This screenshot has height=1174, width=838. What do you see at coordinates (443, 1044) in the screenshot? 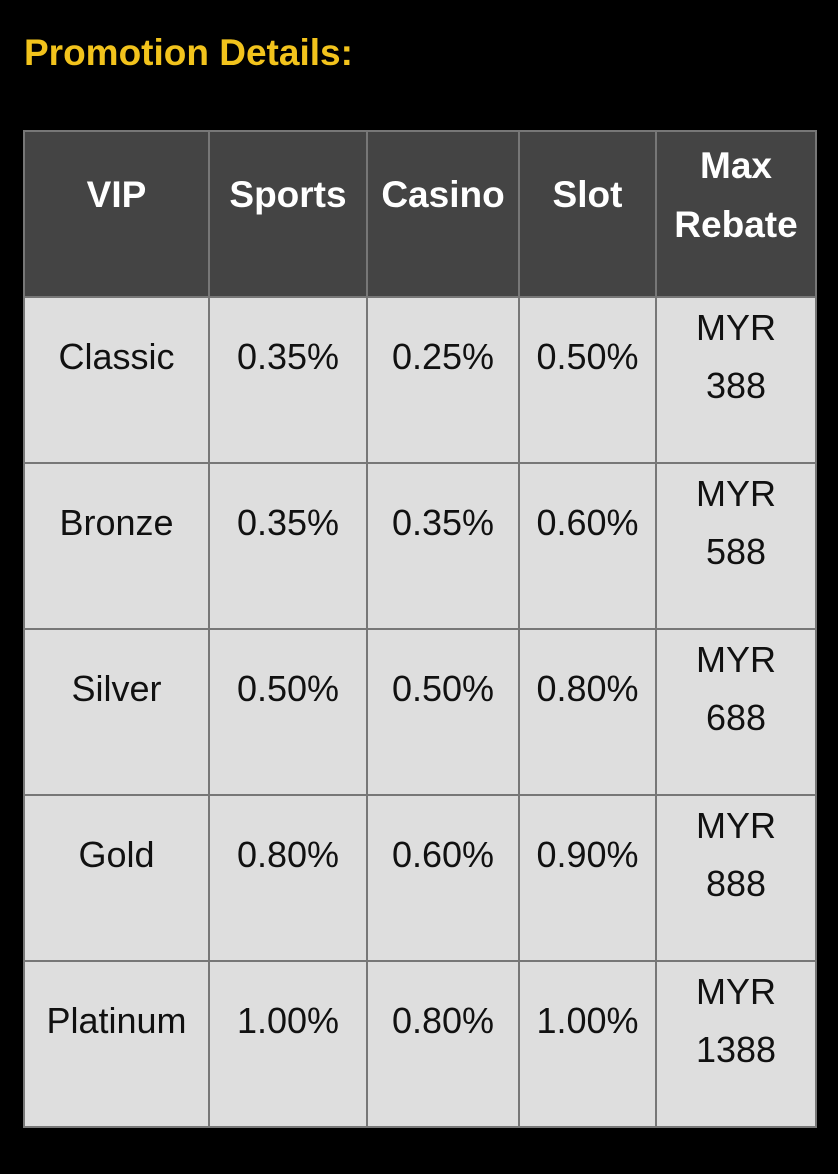
I see `cell-casino: 0.80%` at bounding box center [443, 1044].